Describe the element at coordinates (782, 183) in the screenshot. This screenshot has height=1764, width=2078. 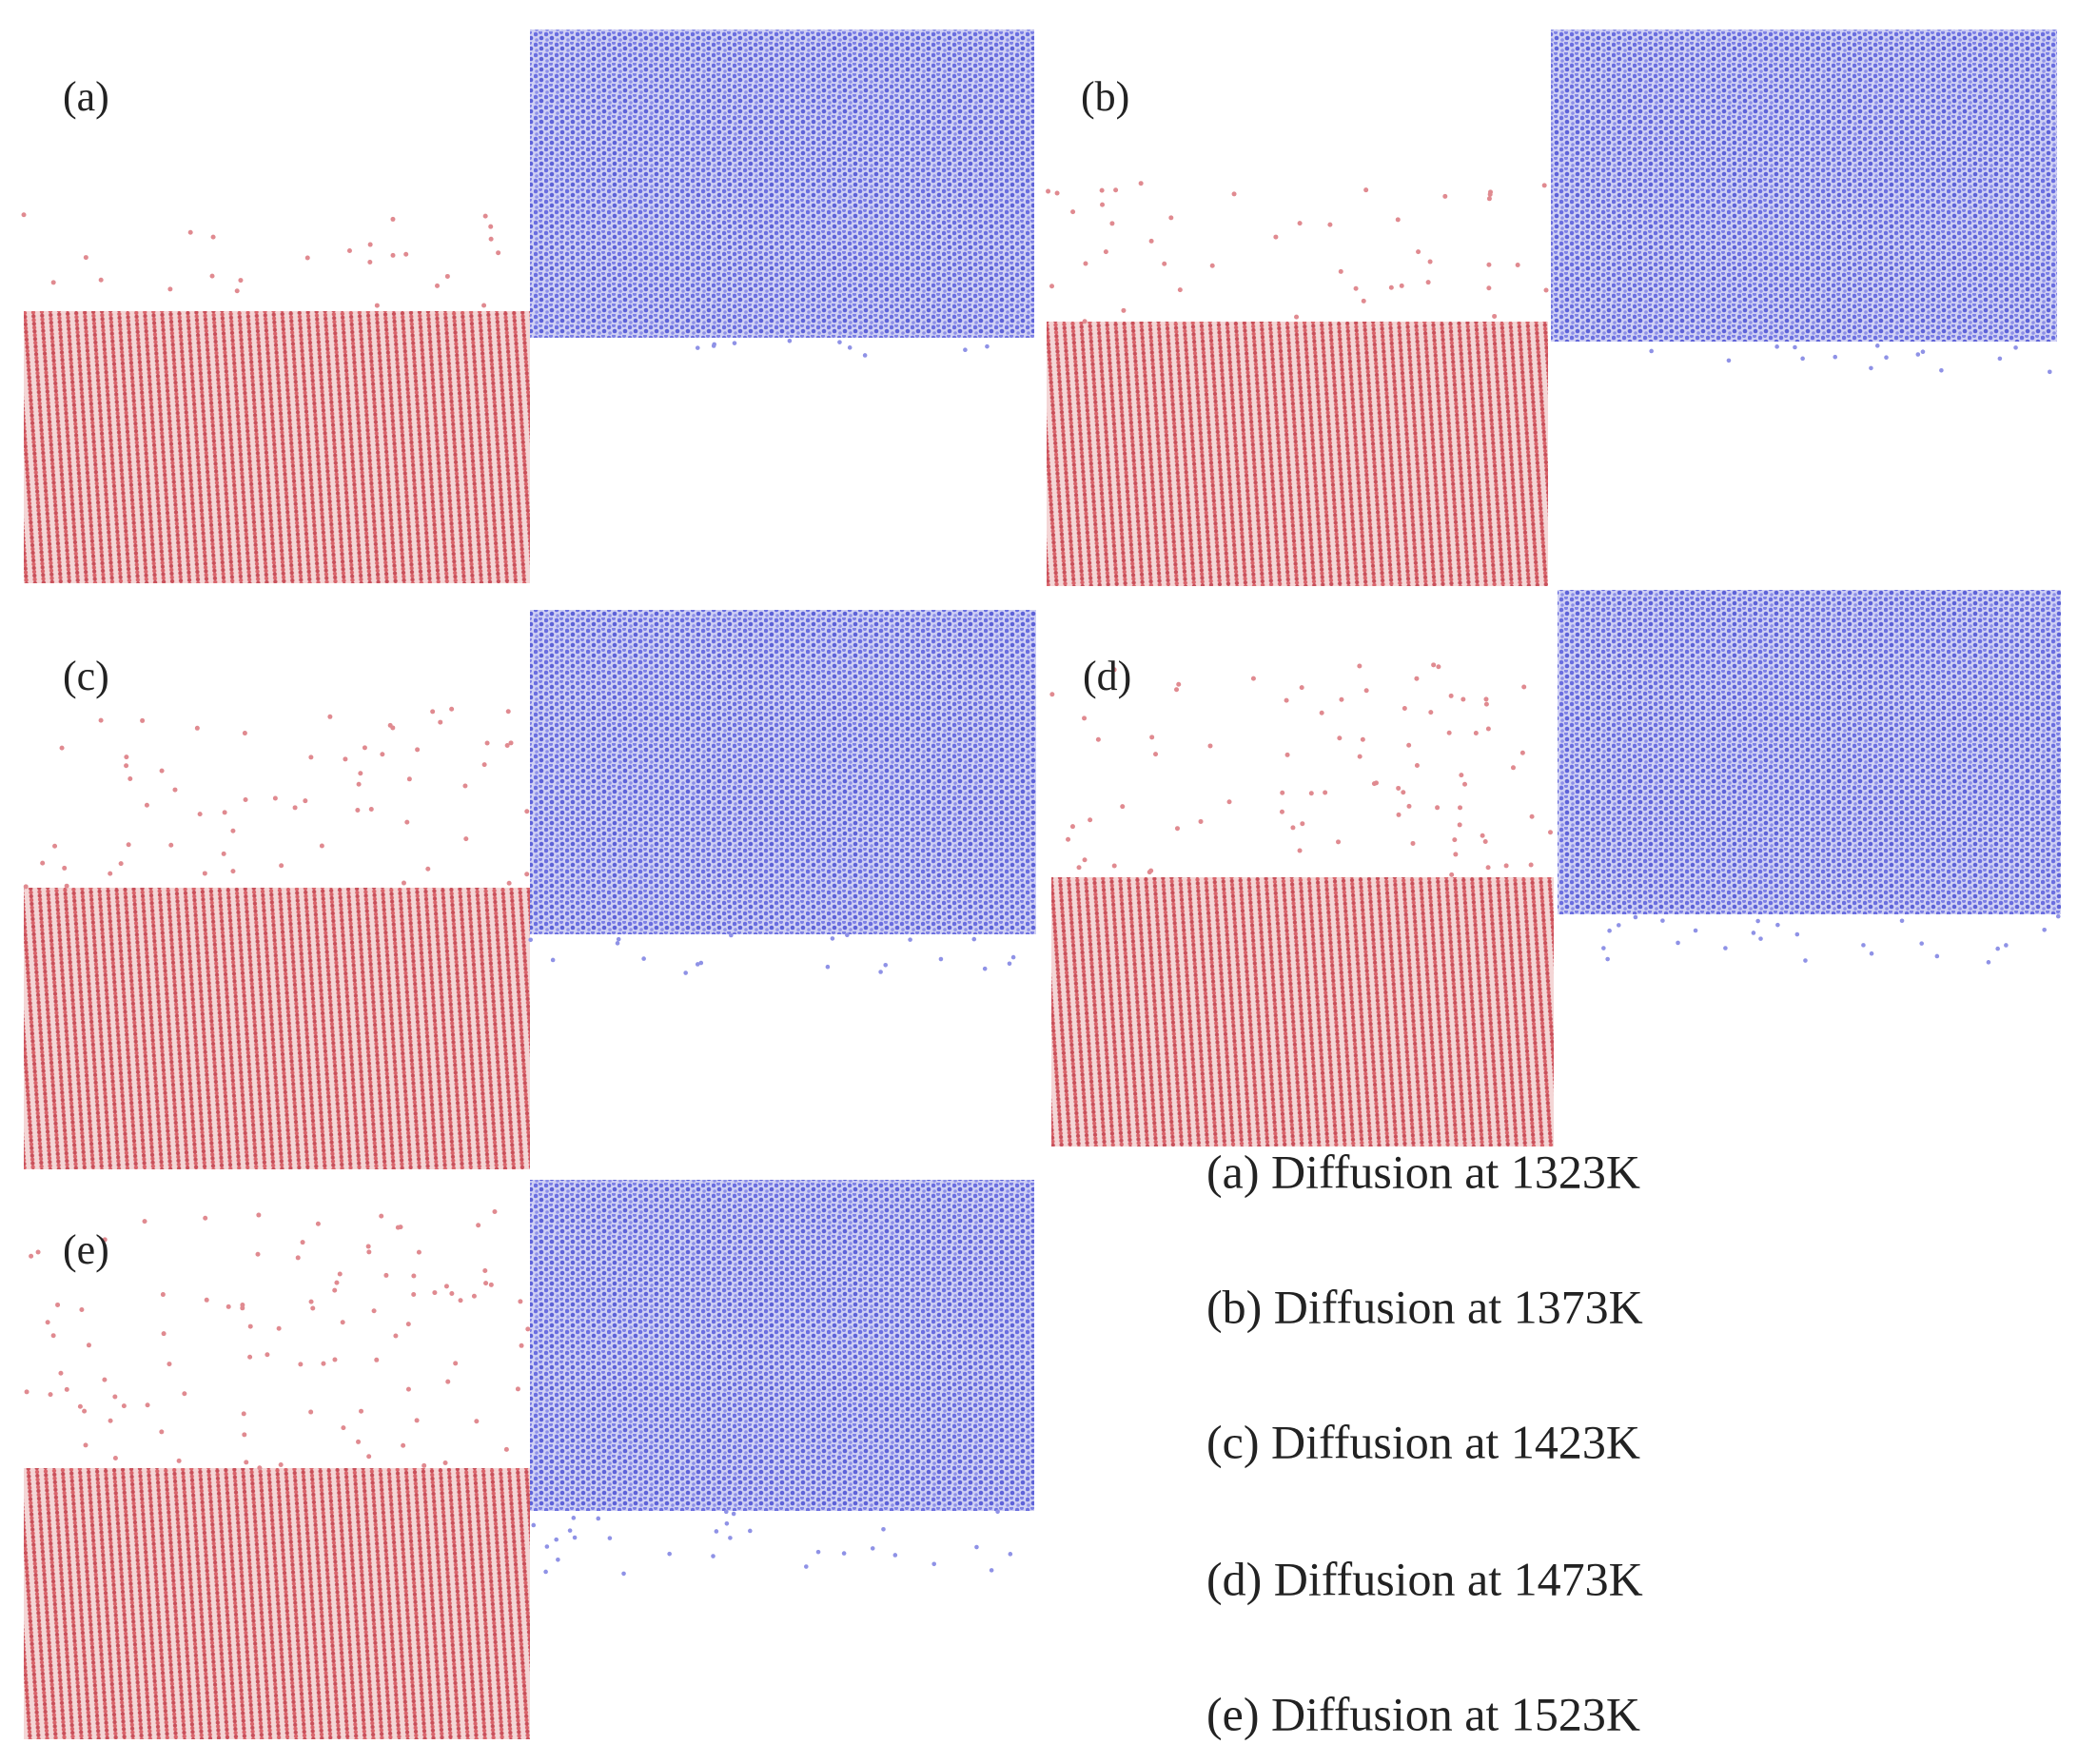
I see `amorphous-layer` at that location.